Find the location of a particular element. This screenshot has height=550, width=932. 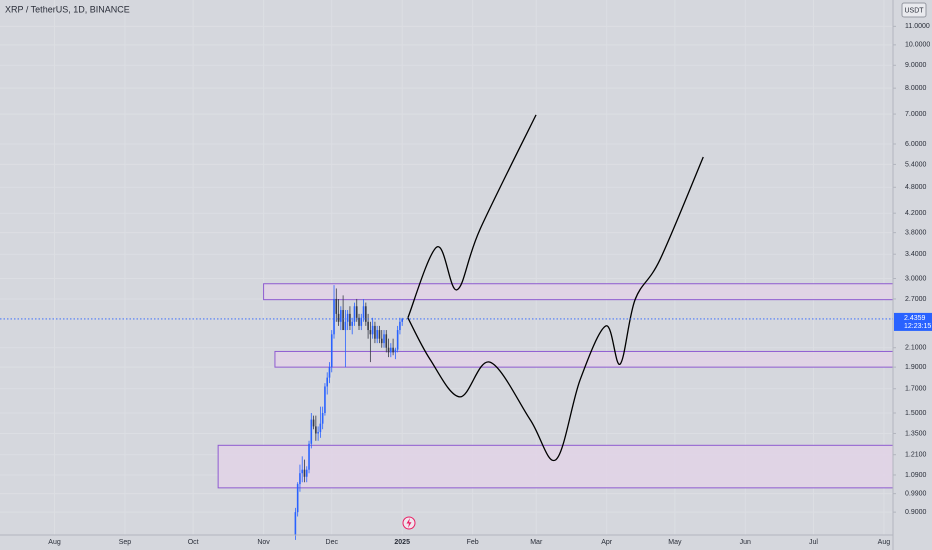

y-tick-label: 1.7000 is located at coordinates (916, 389).